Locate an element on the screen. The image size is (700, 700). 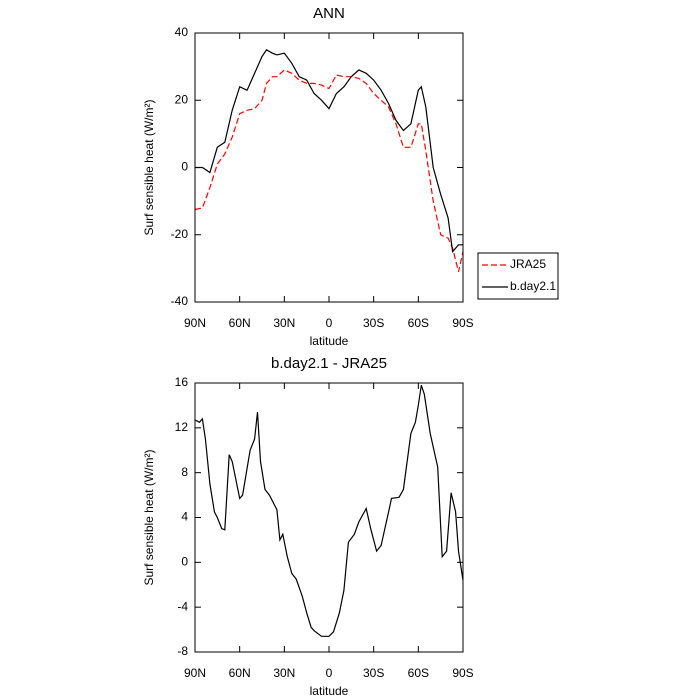
y-tick-label: -4 is located at coordinates (182, 606).